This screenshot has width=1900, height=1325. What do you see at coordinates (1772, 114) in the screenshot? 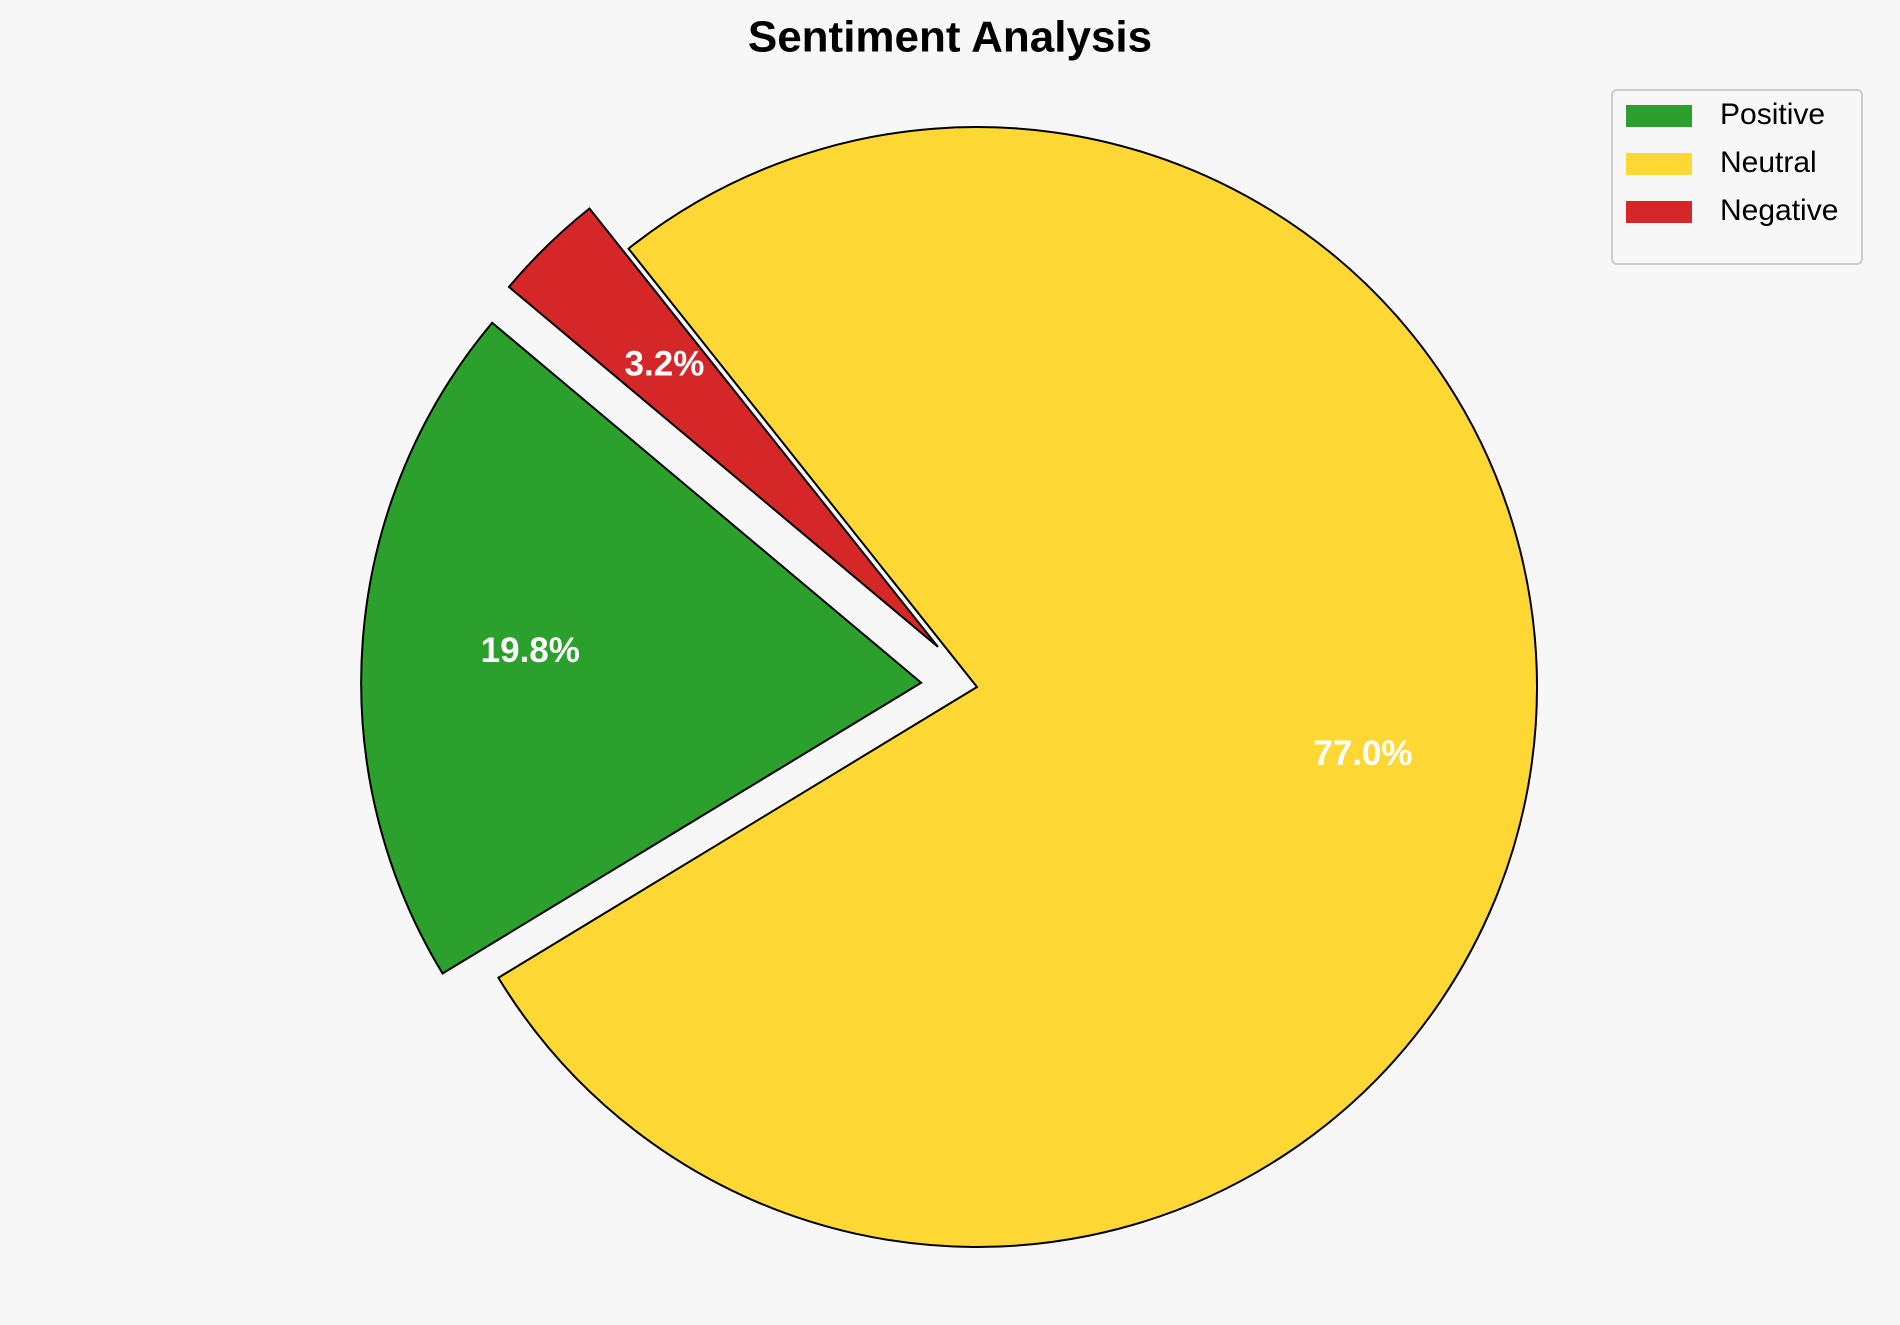
I see `legend-label: Positive` at bounding box center [1772, 114].